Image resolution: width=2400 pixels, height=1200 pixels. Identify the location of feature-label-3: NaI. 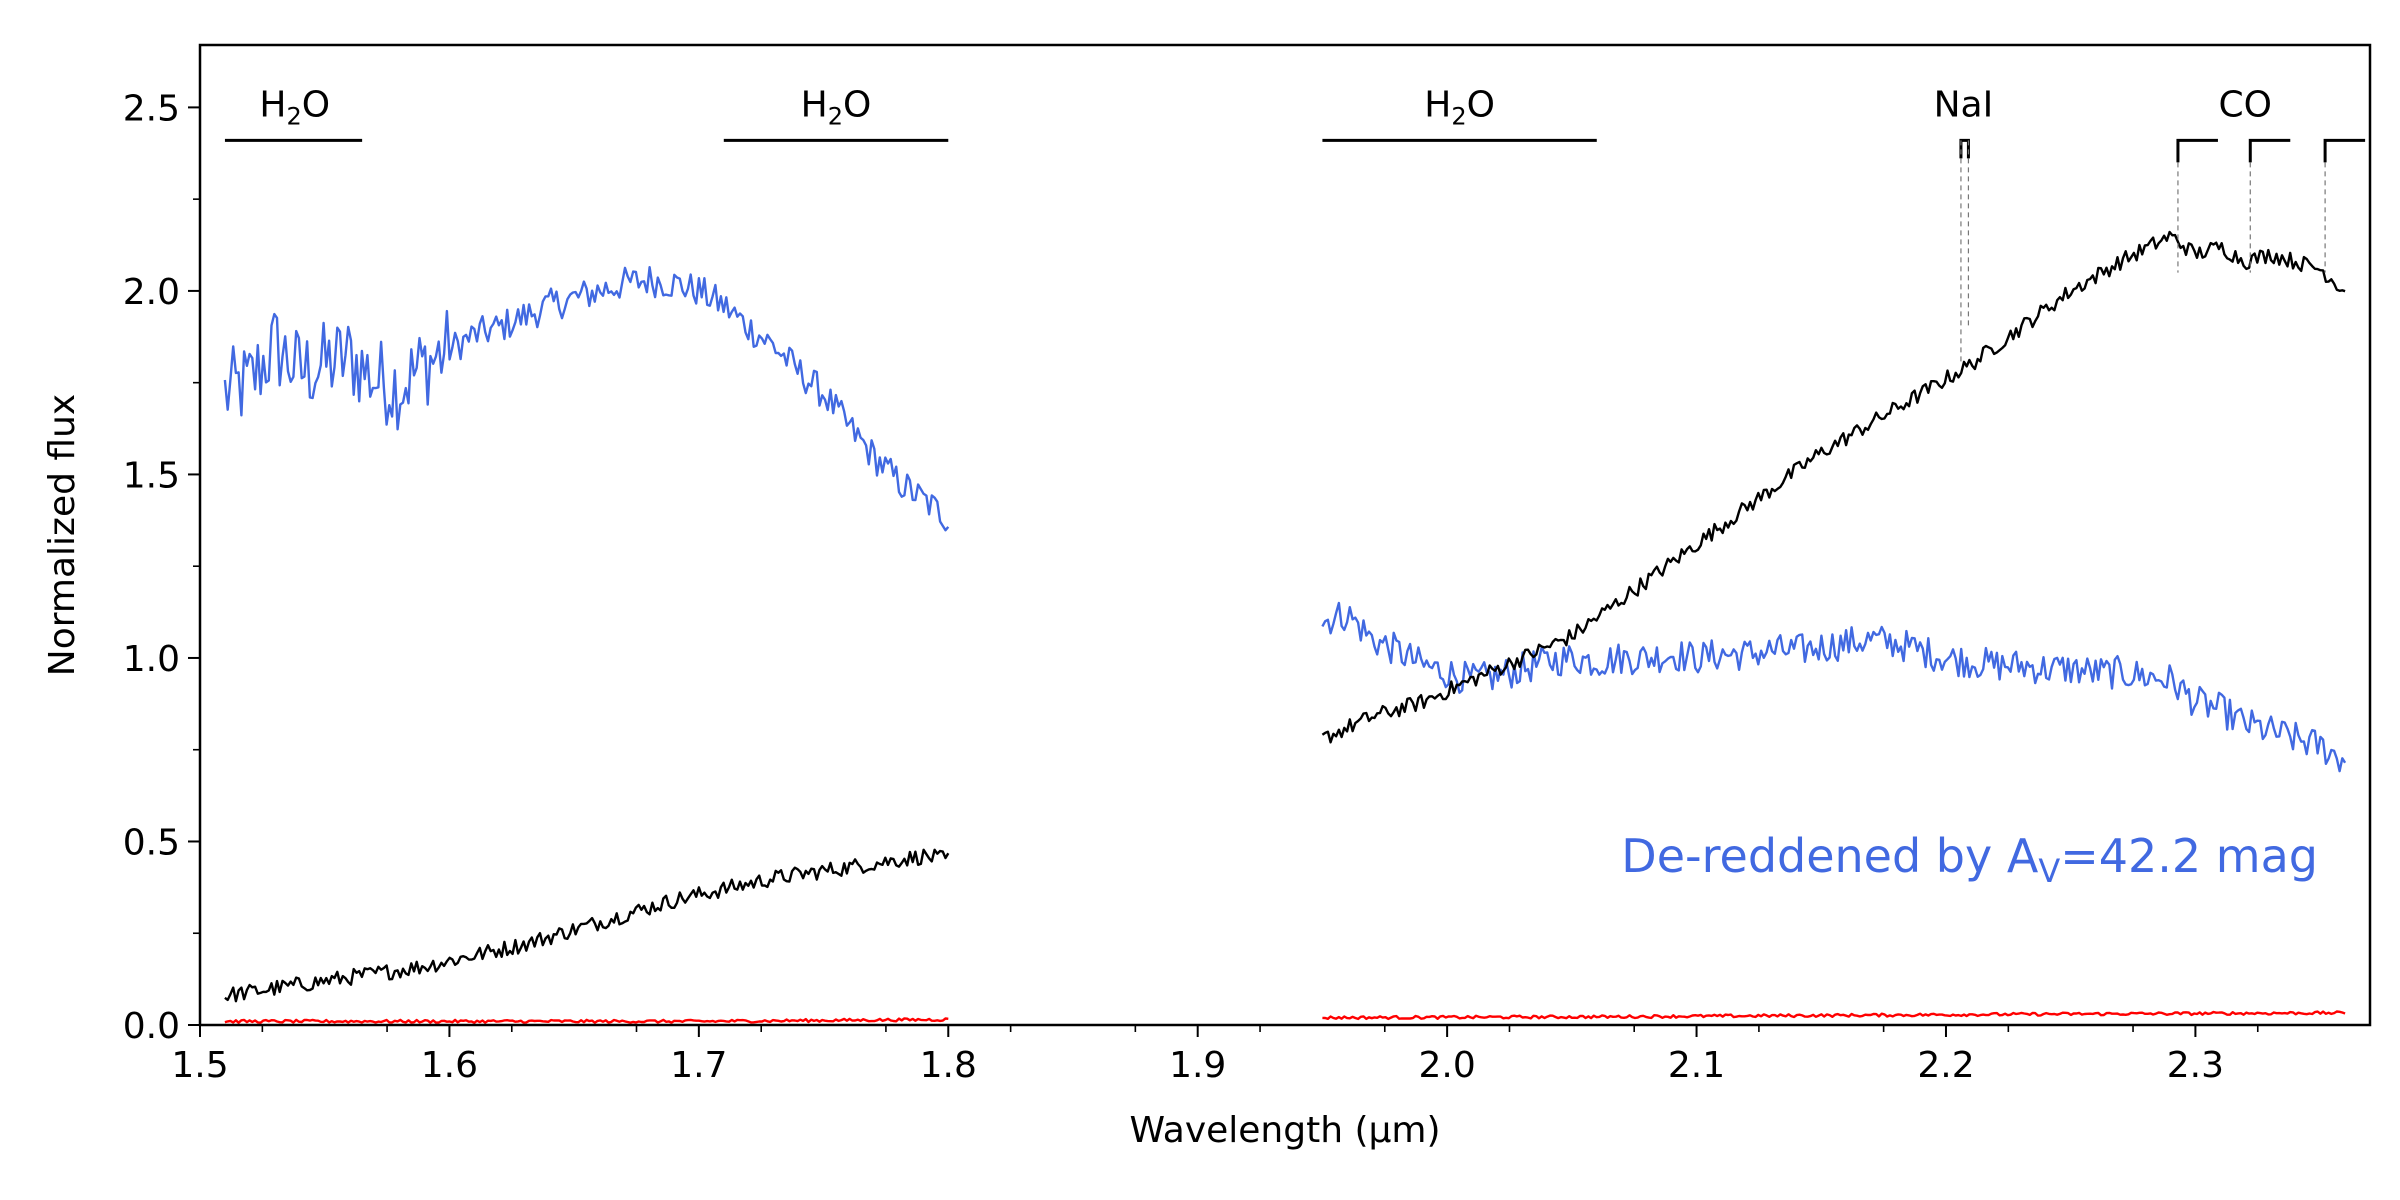
(1964, 104).